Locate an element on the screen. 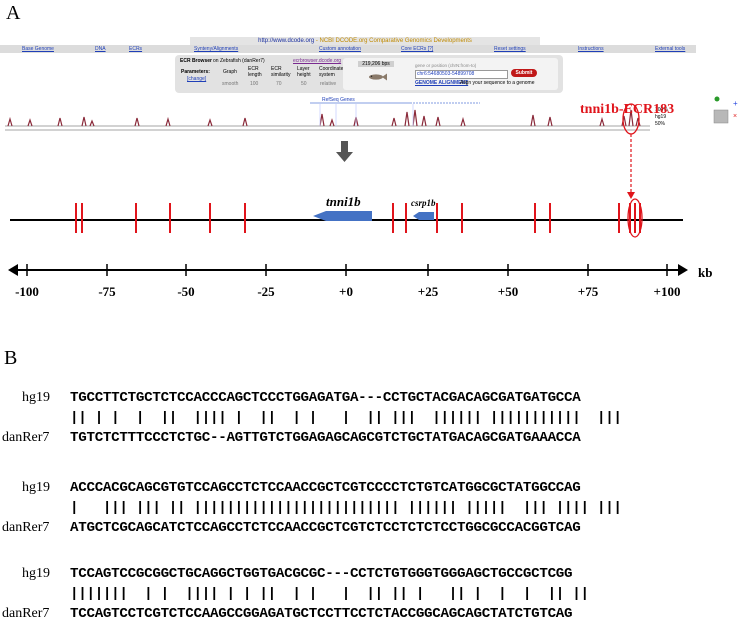 This screenshot has height=625, width=743. refseq-genes-label: RefSeq Genes is located at coordinates (338, 100).